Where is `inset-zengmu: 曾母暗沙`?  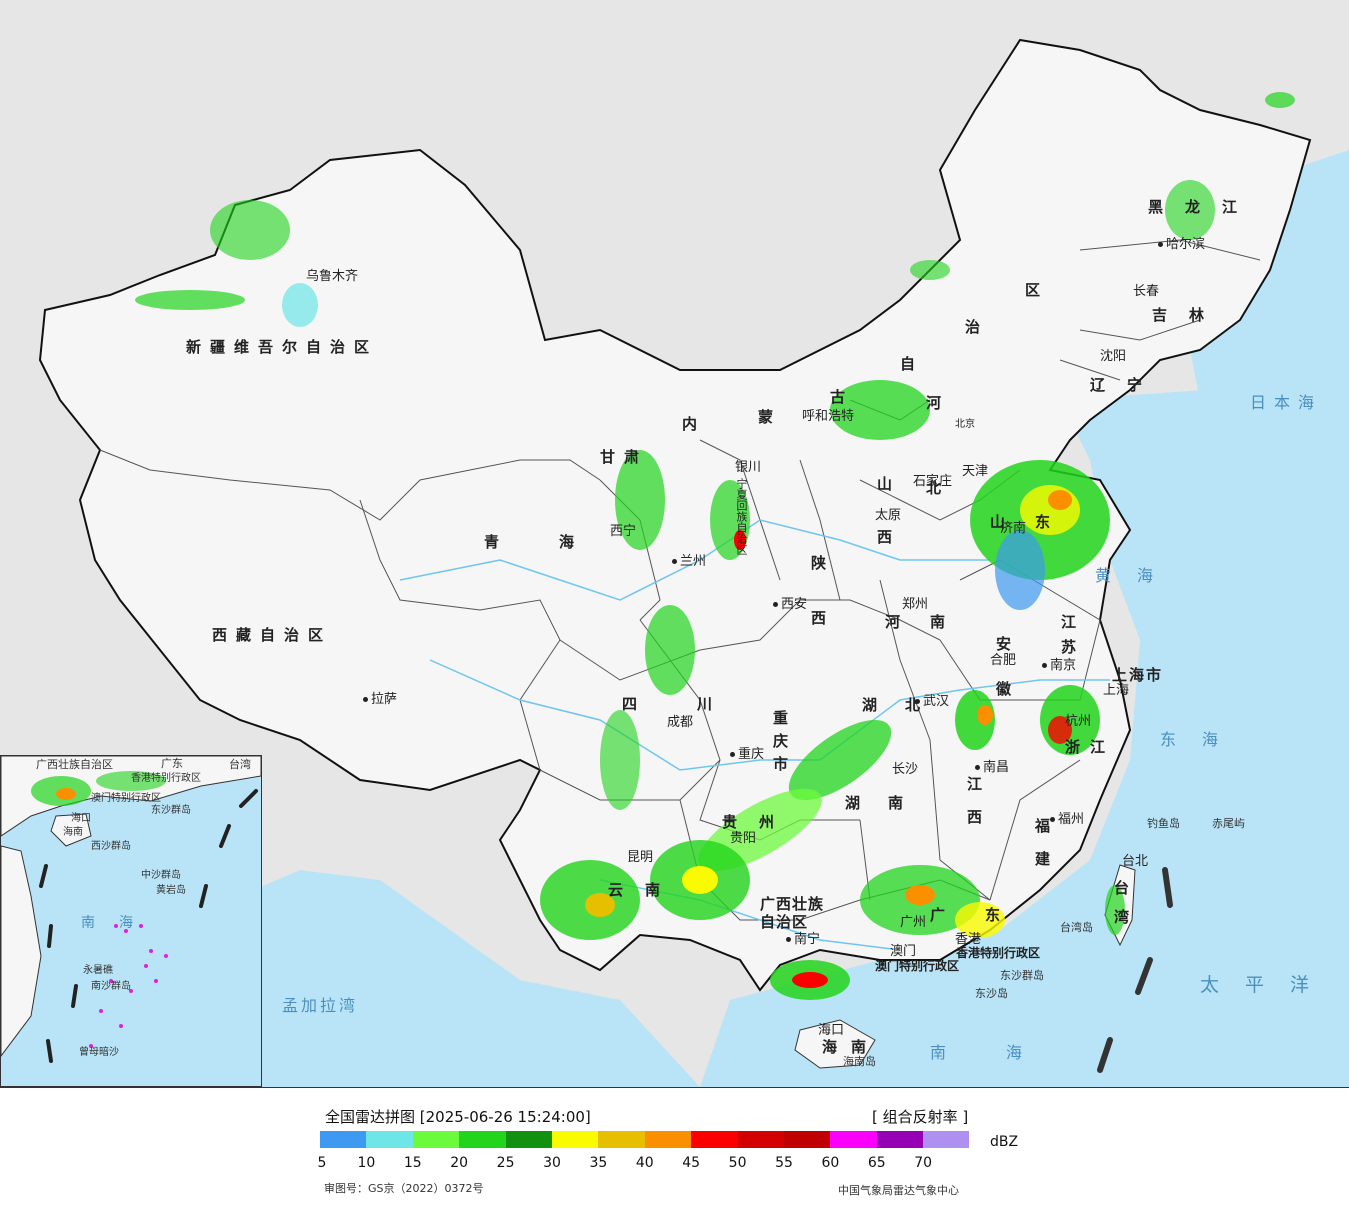
inset-zengmu: 曾母暗沙 is located at coordinates (99, 1052).